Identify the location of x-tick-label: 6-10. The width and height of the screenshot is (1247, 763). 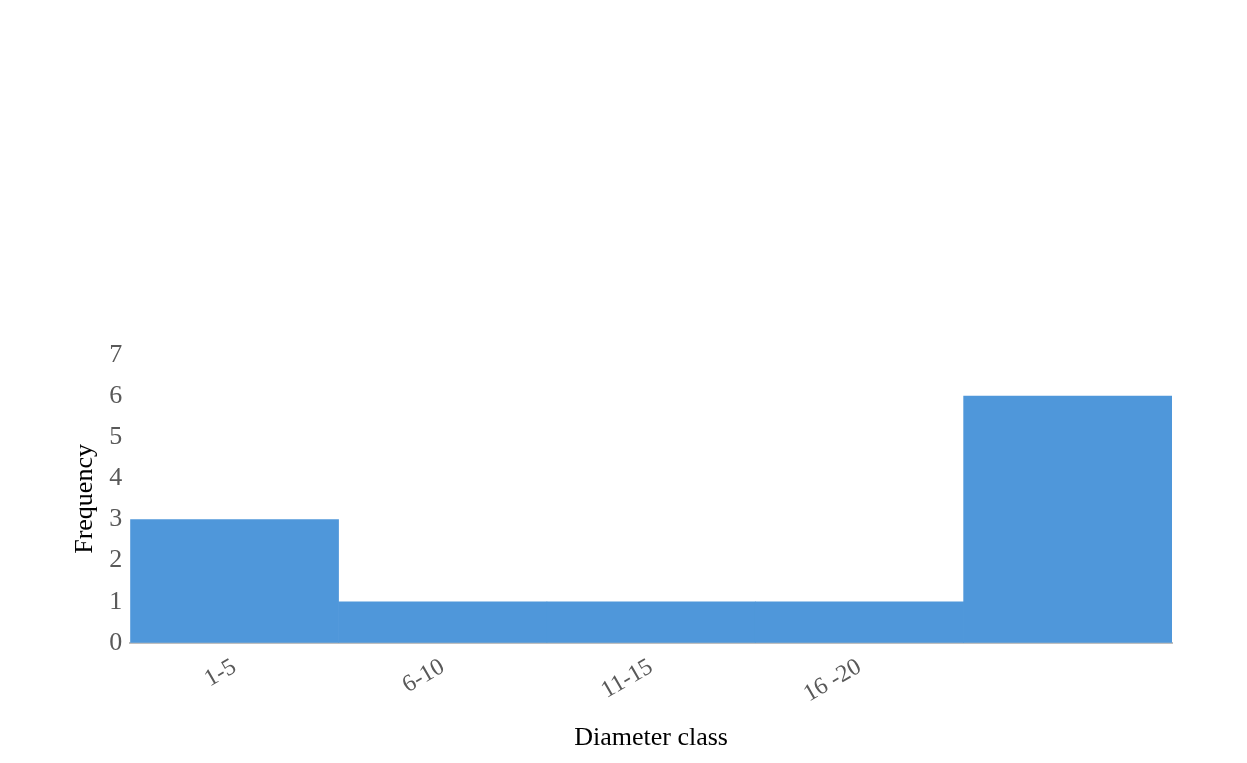
(423, 675).